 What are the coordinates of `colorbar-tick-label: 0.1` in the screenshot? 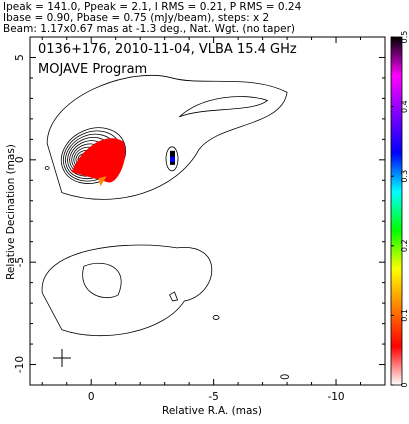 It's located at (404, 315).